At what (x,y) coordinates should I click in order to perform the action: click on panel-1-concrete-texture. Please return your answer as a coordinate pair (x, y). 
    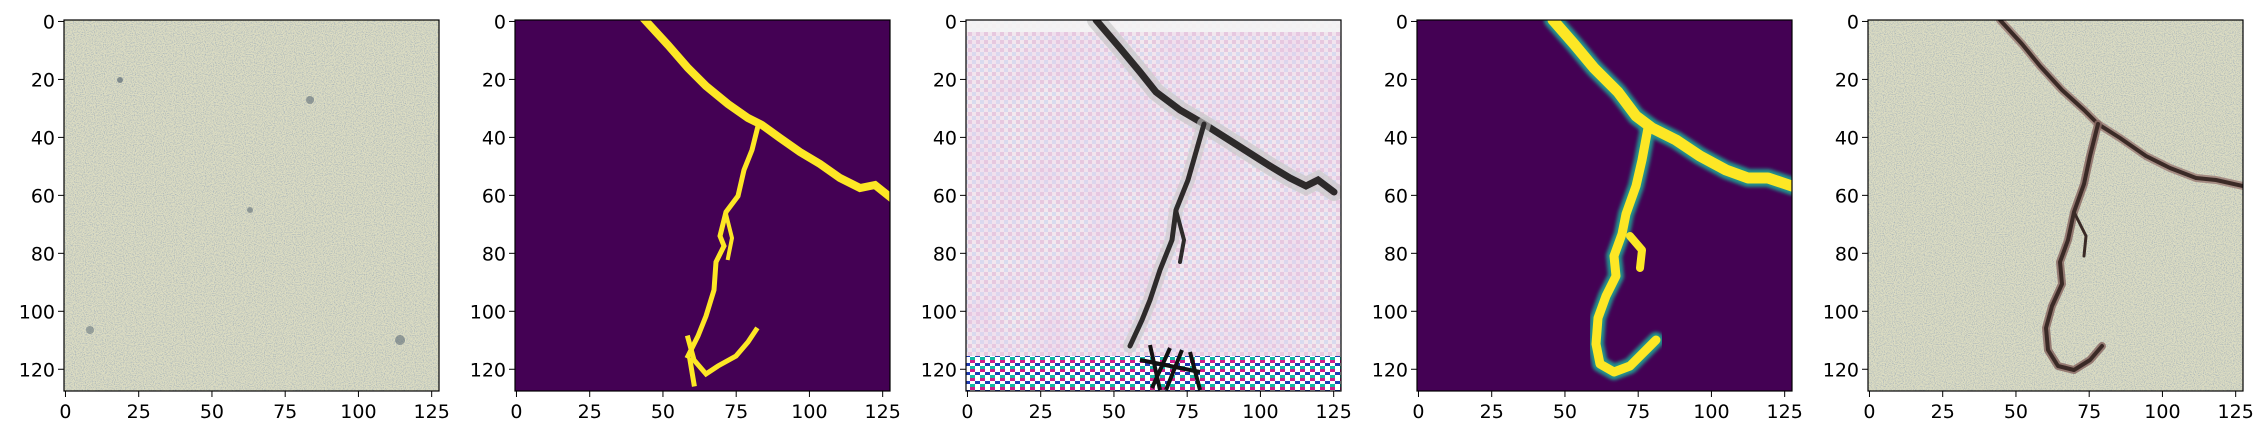
    Looking at the image, I should click on (251, 205).